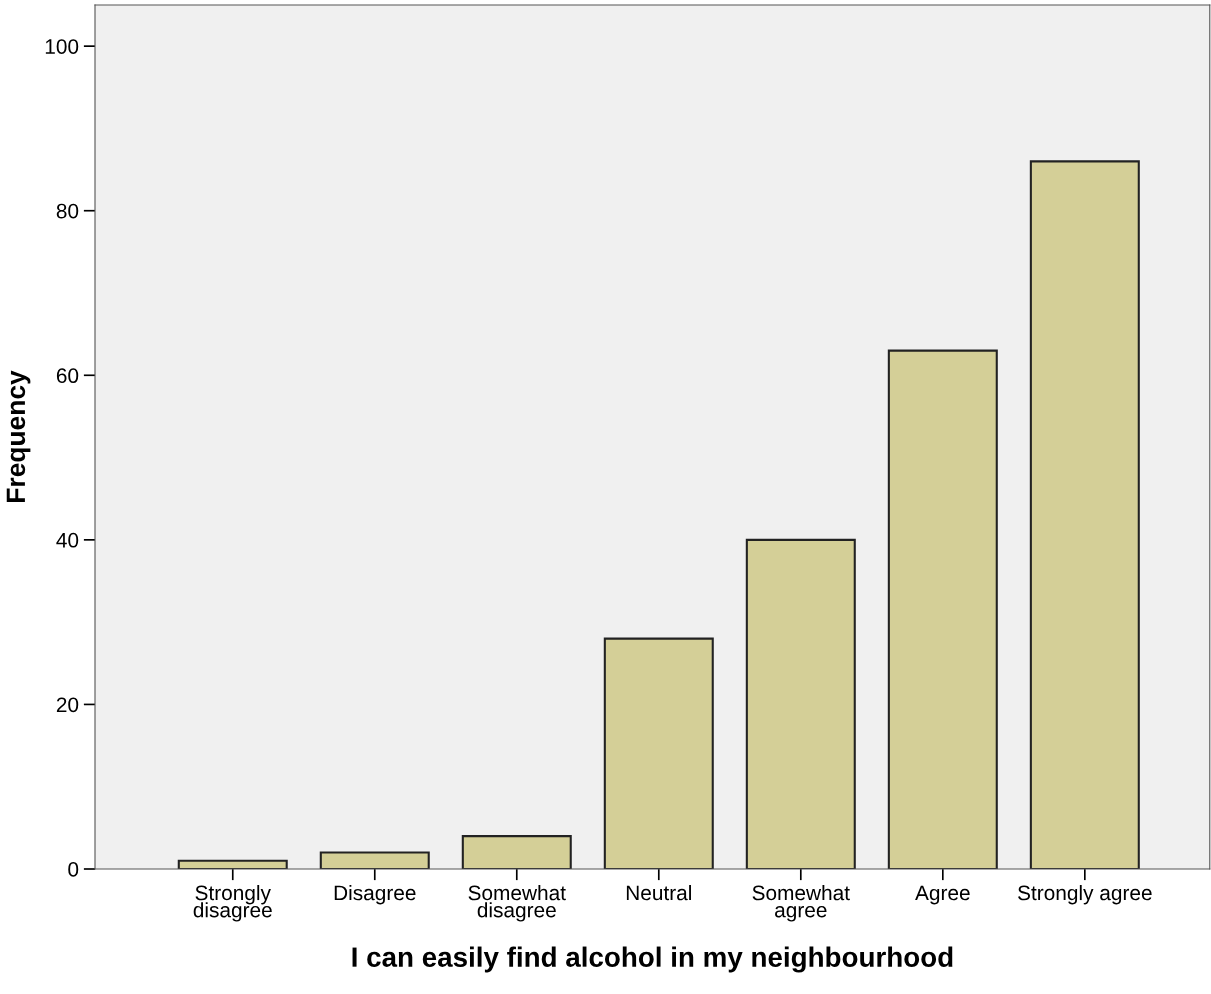 This screenshot has height=994, width=1211. Describe the element at coordinates (801, 903) in the screenshot. I see `x-tick-label: Somewhat agree` at that location.